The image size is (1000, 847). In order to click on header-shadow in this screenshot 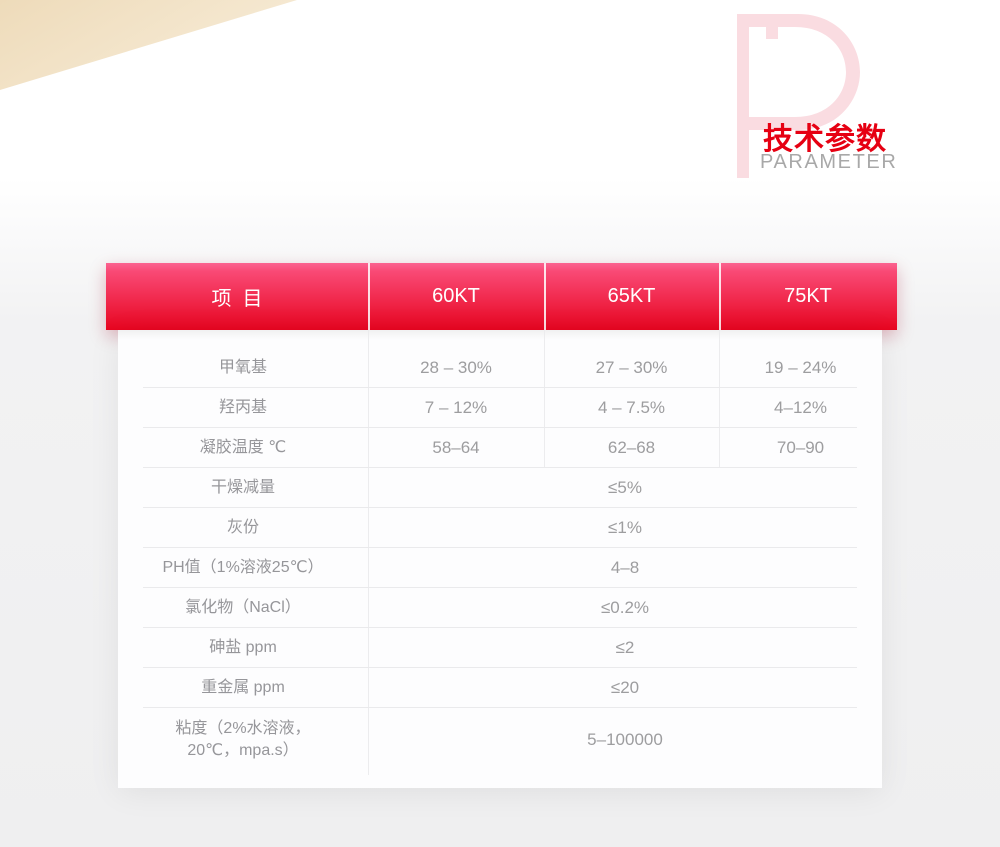, I will do `click(500, 335)`.